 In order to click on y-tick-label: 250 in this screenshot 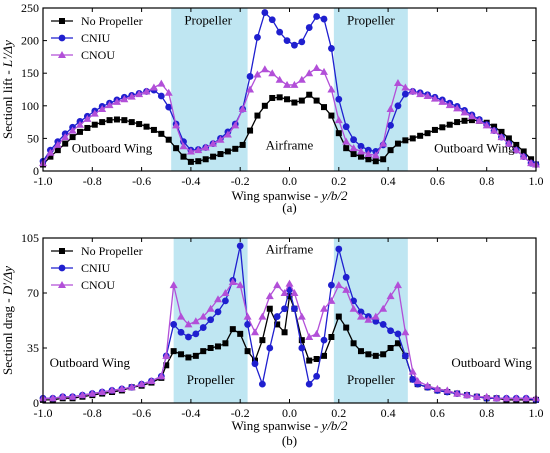, I will do `click(30, 8)`.